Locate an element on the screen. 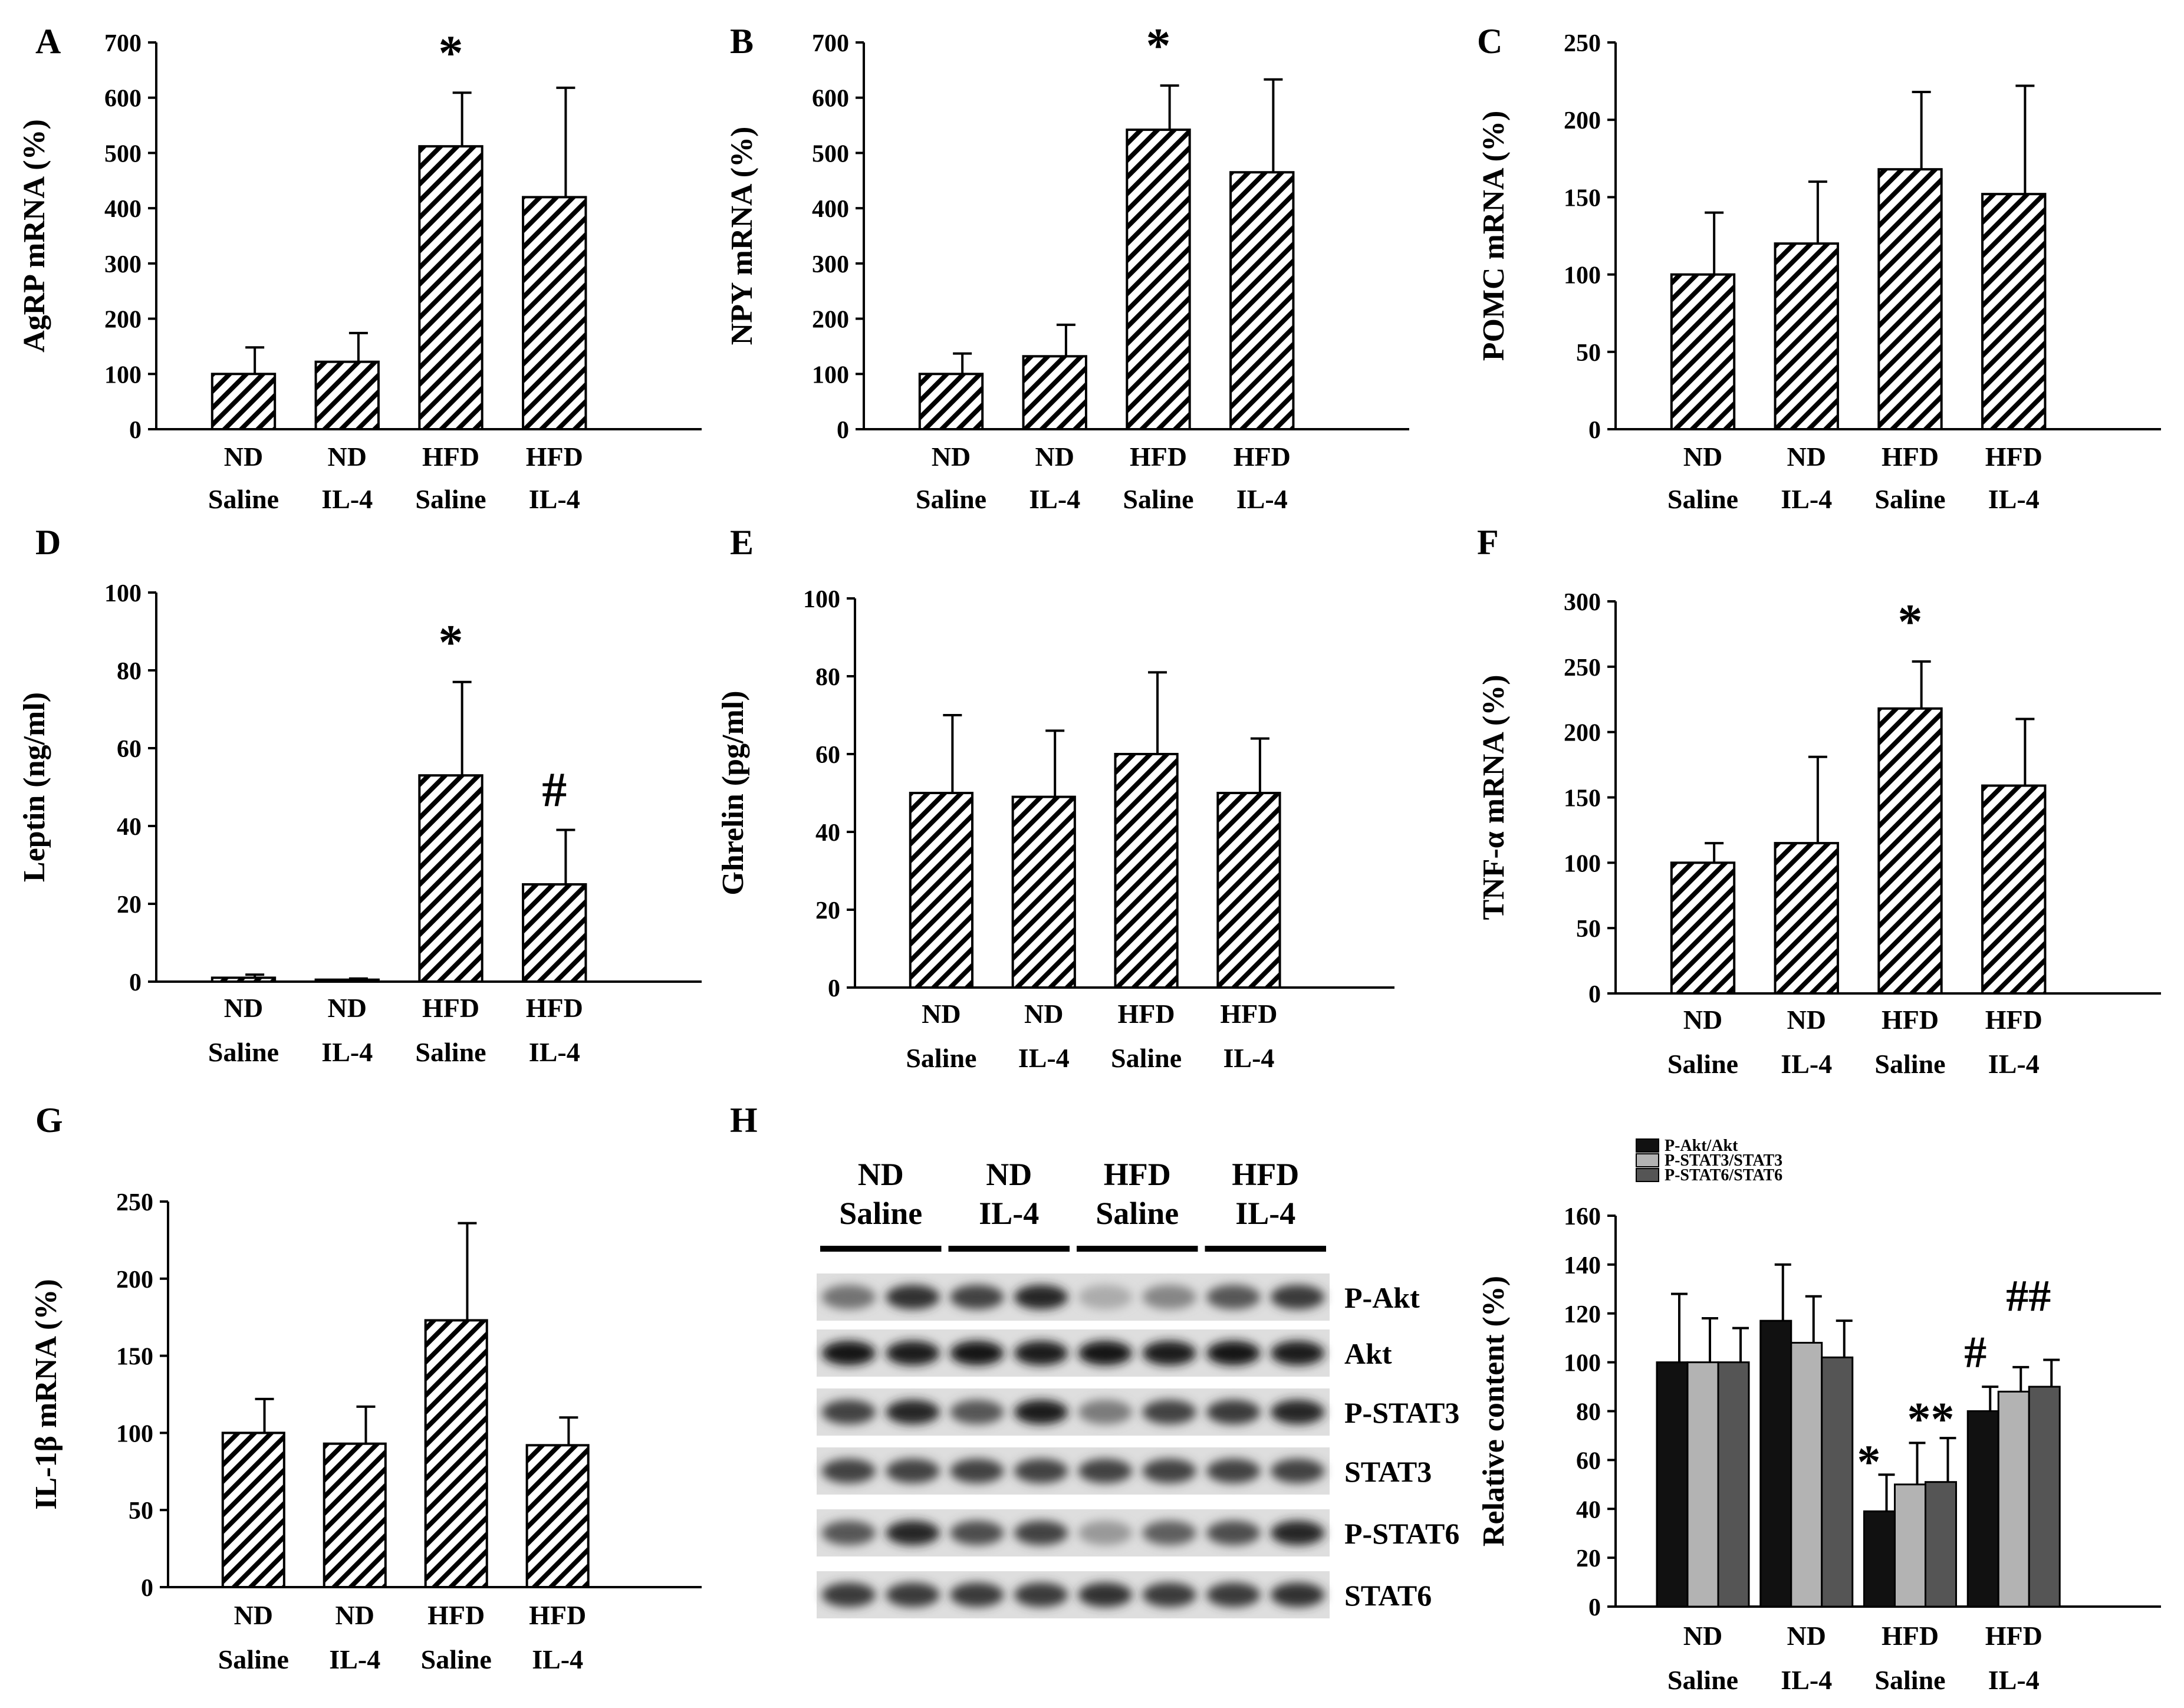 The width and height of the screenshot is (2184, 1708). y-axis-title: TNF-α mRNA (%) is located at coordinates (1494, 797).